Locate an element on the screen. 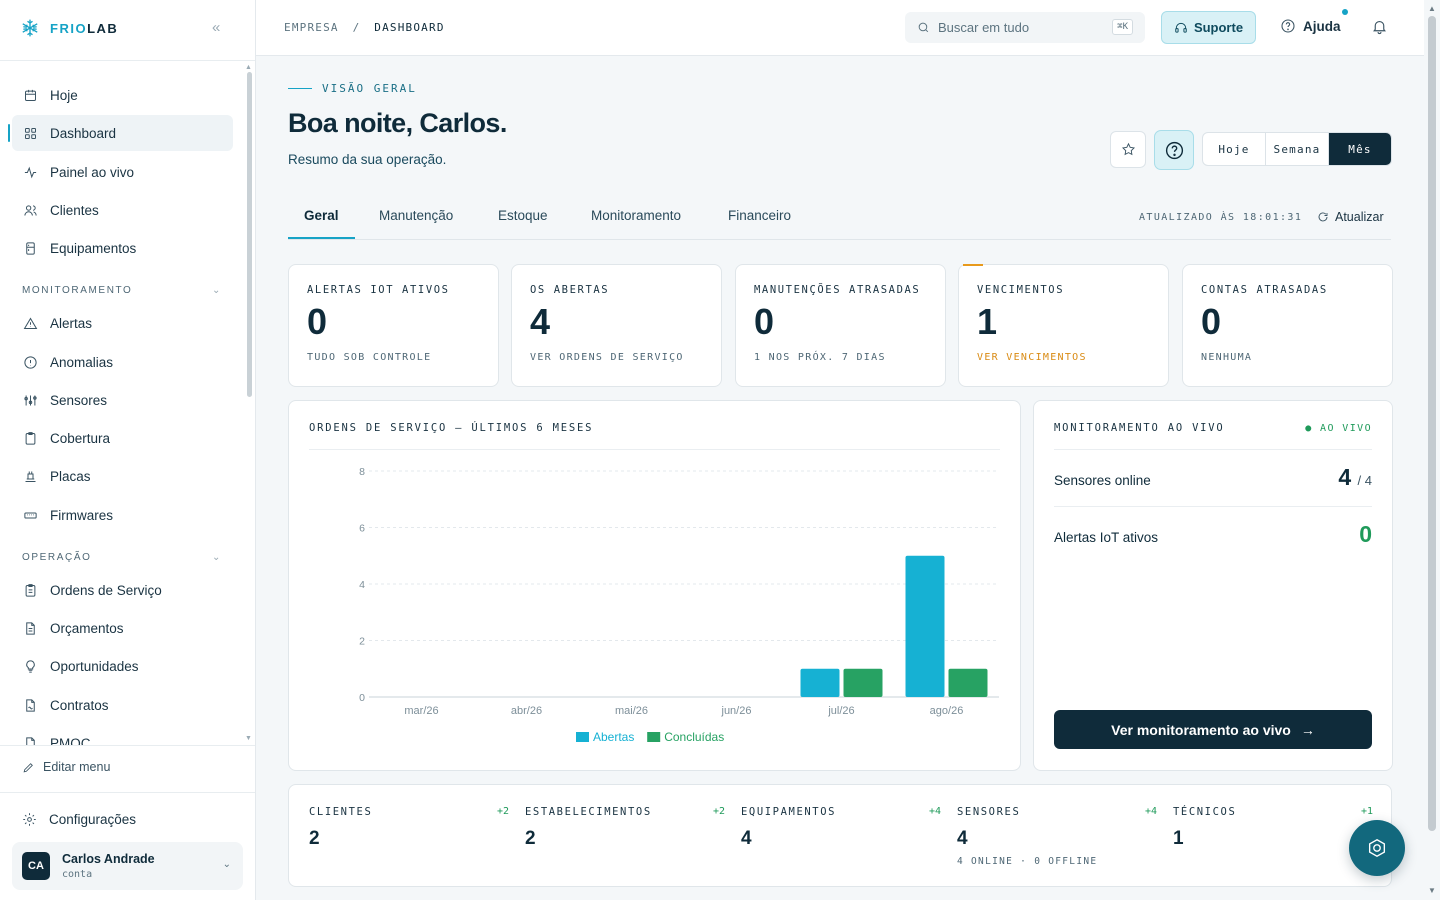 This screenshot has height=900, width=1440. iot-alerts-value: 0 is located at coordinates (1365, 534).